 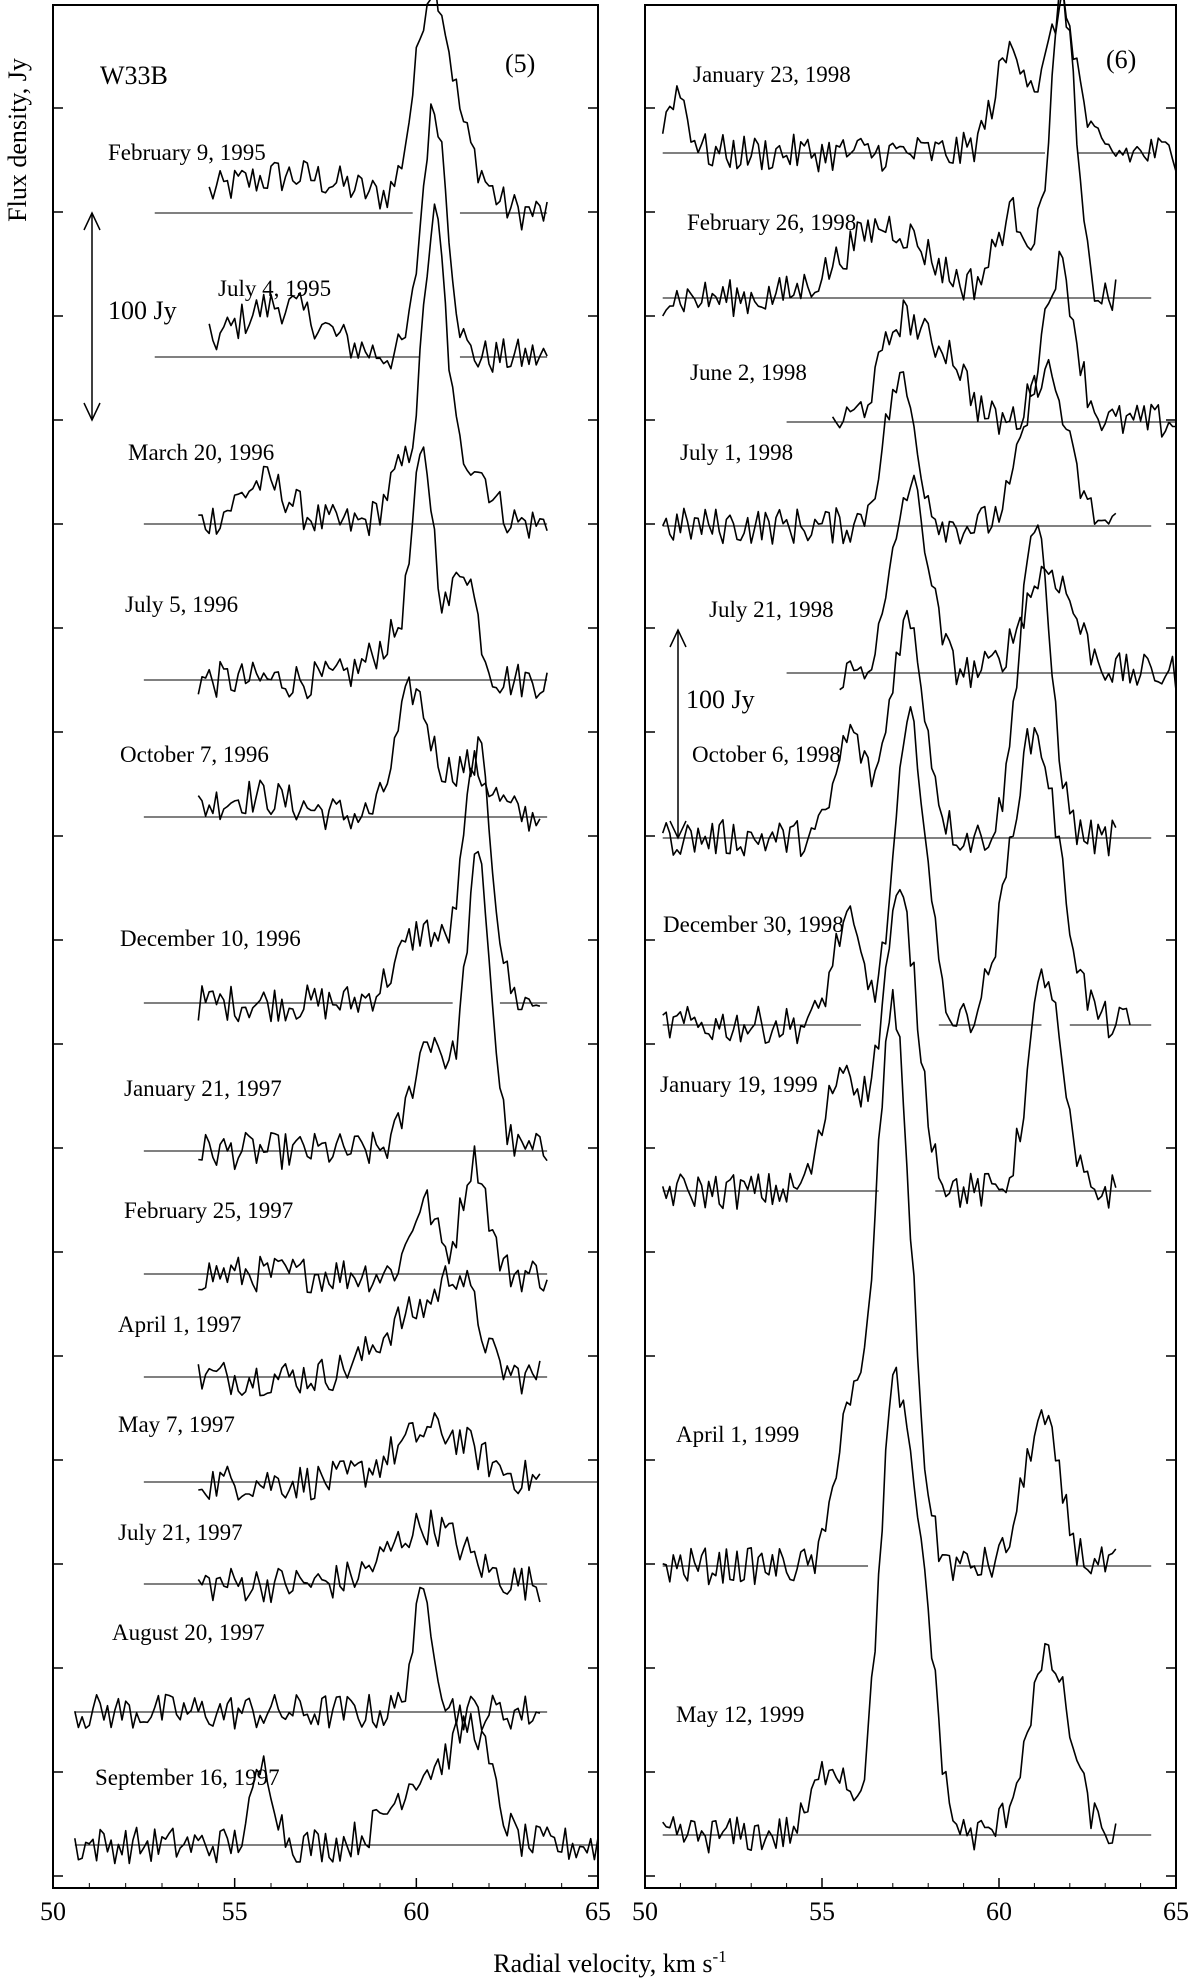 I want to click on source-label: W33B, so click(x=134, y=75).